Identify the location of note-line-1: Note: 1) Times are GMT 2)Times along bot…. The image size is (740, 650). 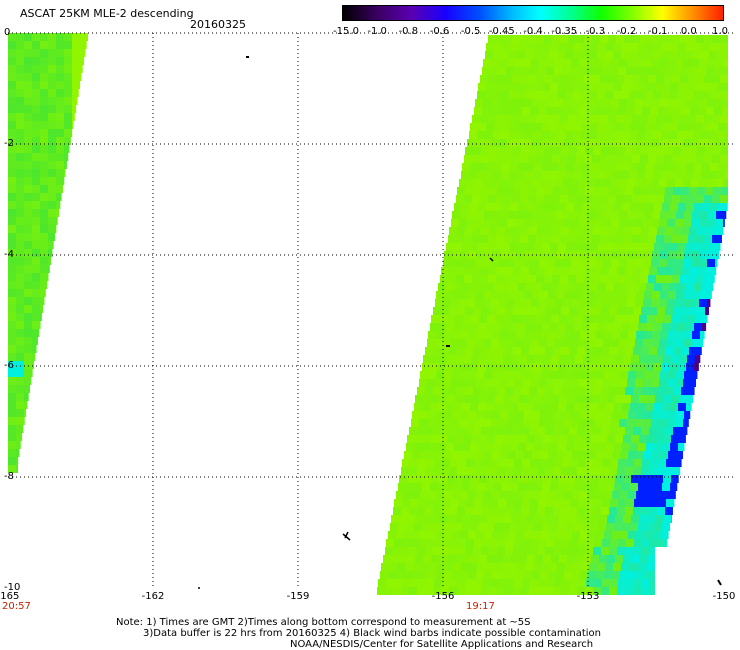
(323, 622).